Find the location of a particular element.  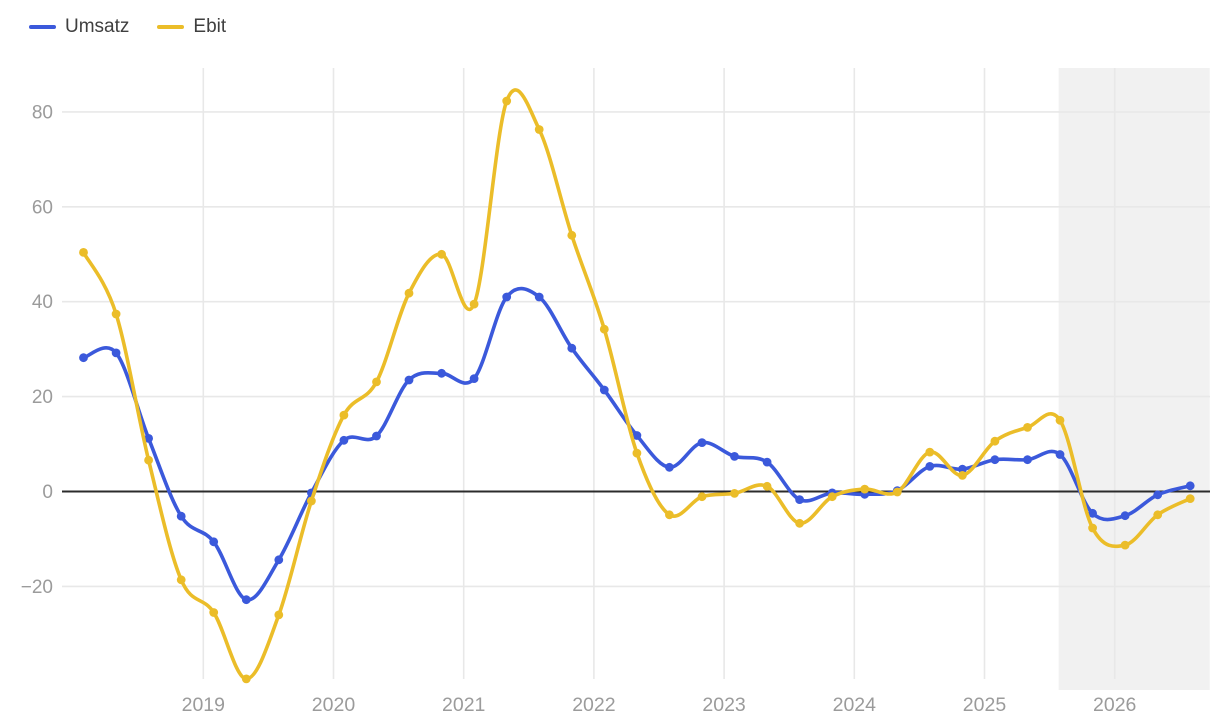

x-tick-label: 2021 is located at coordinates (463, 705).